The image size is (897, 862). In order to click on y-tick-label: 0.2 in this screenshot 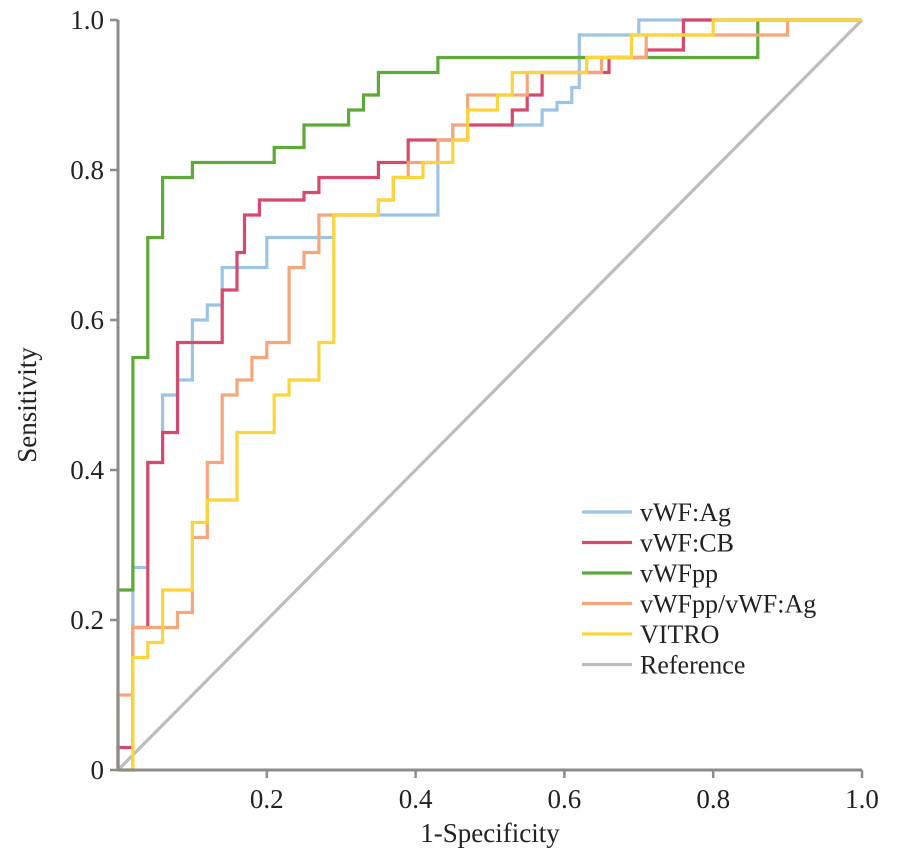, I will do `click(87, 620)`.